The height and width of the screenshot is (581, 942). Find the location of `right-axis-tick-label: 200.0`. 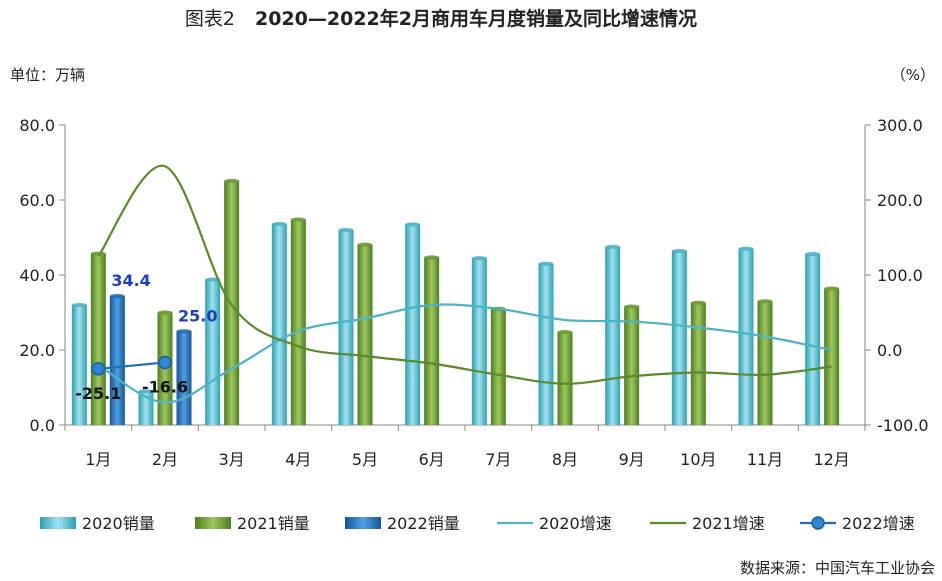

right-axis-tick-label: 200.0 is located at coordinates (900, 200).